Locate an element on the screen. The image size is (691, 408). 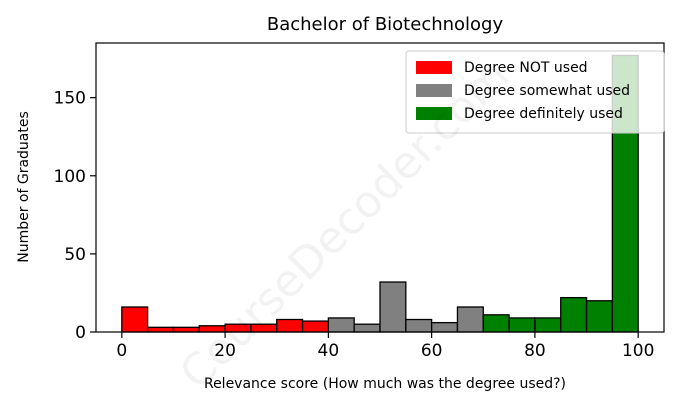
y-tick-label: 150 is located at coordinates (70, 99).